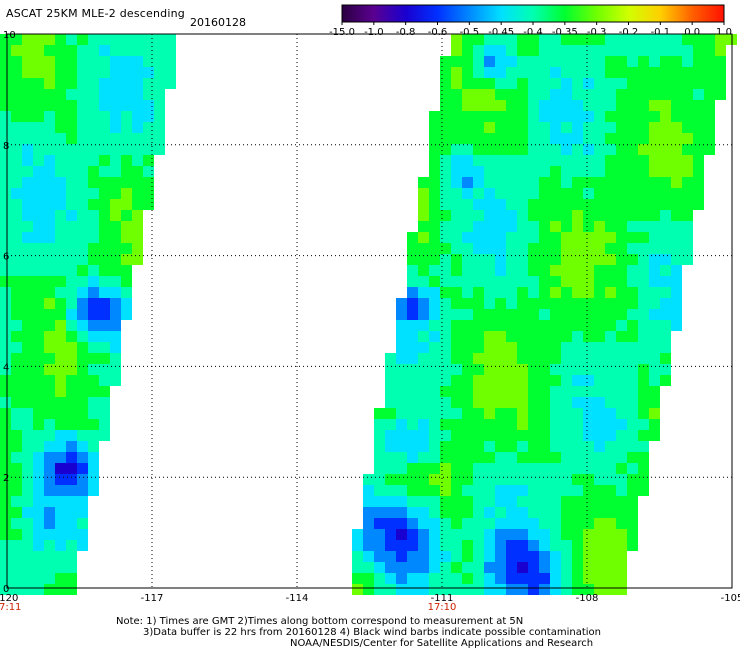 The image size is (740, 650). What do you see at coordinates (374, 32) in the screenshot?
I see `colorbar-label: -1.0` at bounding box center [374, 32].